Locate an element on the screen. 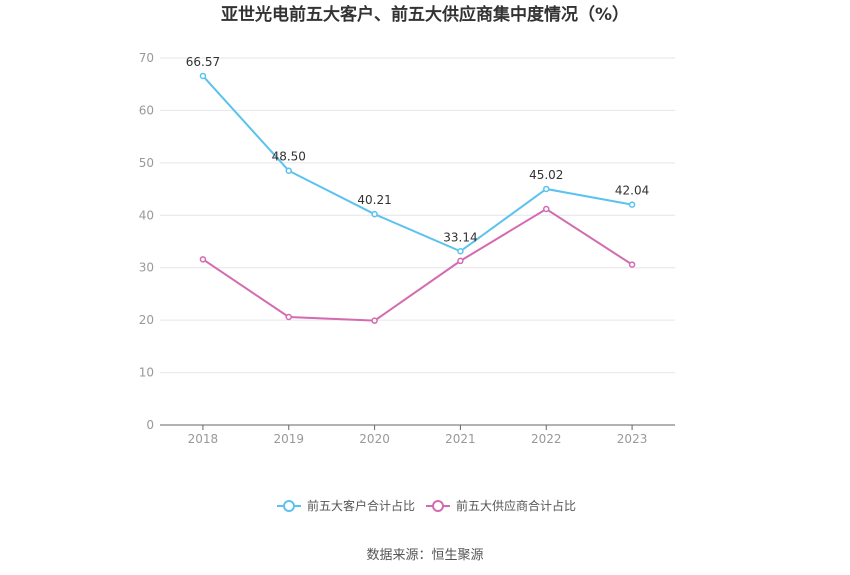 The width and height of the screenshot is (850, 575). y-tick-label: 10 is located at coordinates (146, 373).